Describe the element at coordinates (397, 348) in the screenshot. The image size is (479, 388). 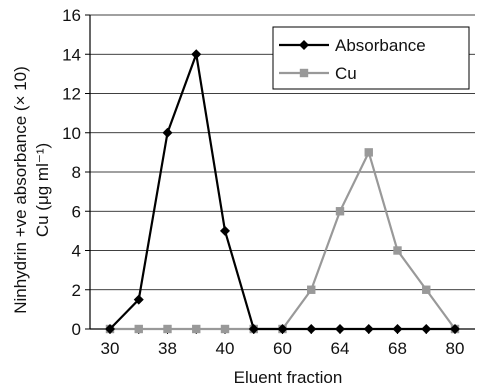
I see `x-tick-label: 68` at that location.